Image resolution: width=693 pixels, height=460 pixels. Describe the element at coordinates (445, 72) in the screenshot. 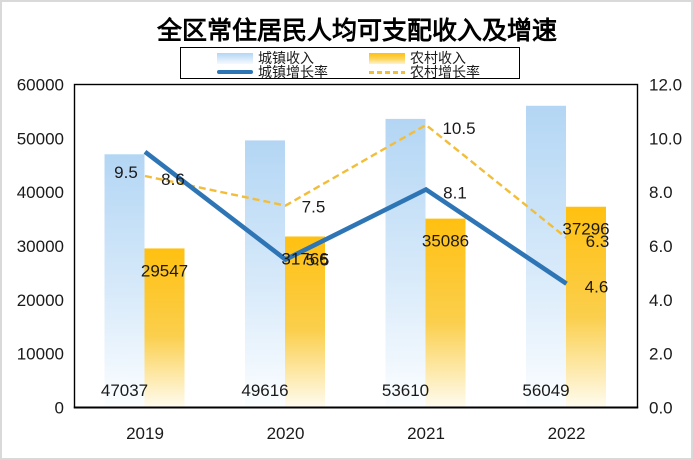

I see `legend-label: 农村增长率` at that location.